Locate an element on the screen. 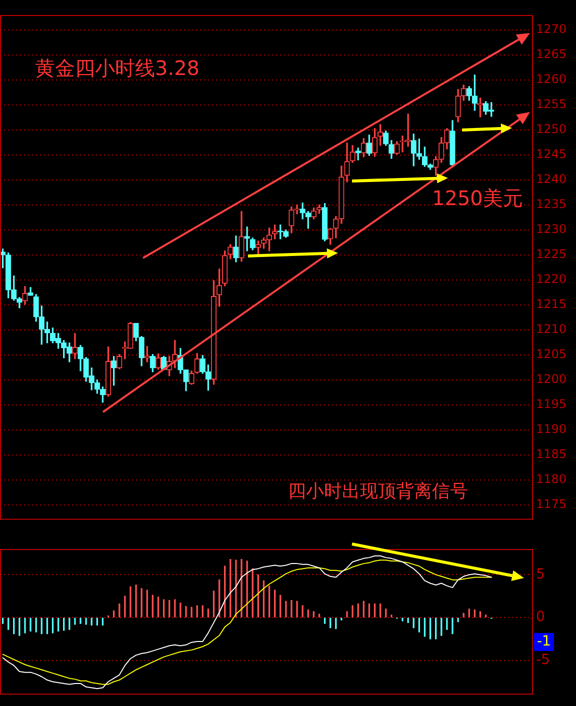 This screenshot has height=706, width=576. text: -1 is located at coordinates (544, 642).